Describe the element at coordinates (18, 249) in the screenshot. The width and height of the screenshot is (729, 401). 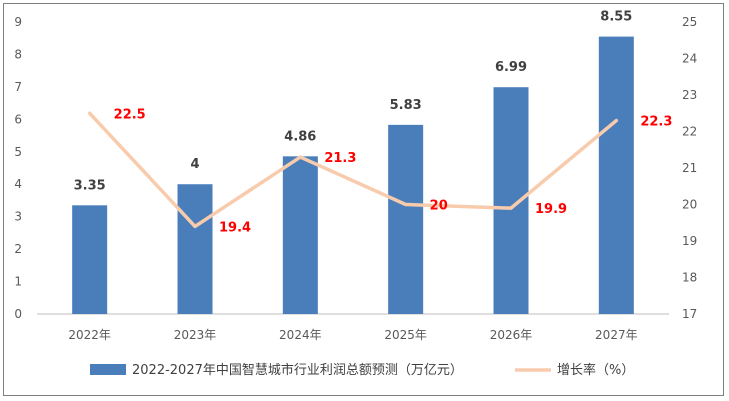
I see `y-left-tick-label: 2` at that location.